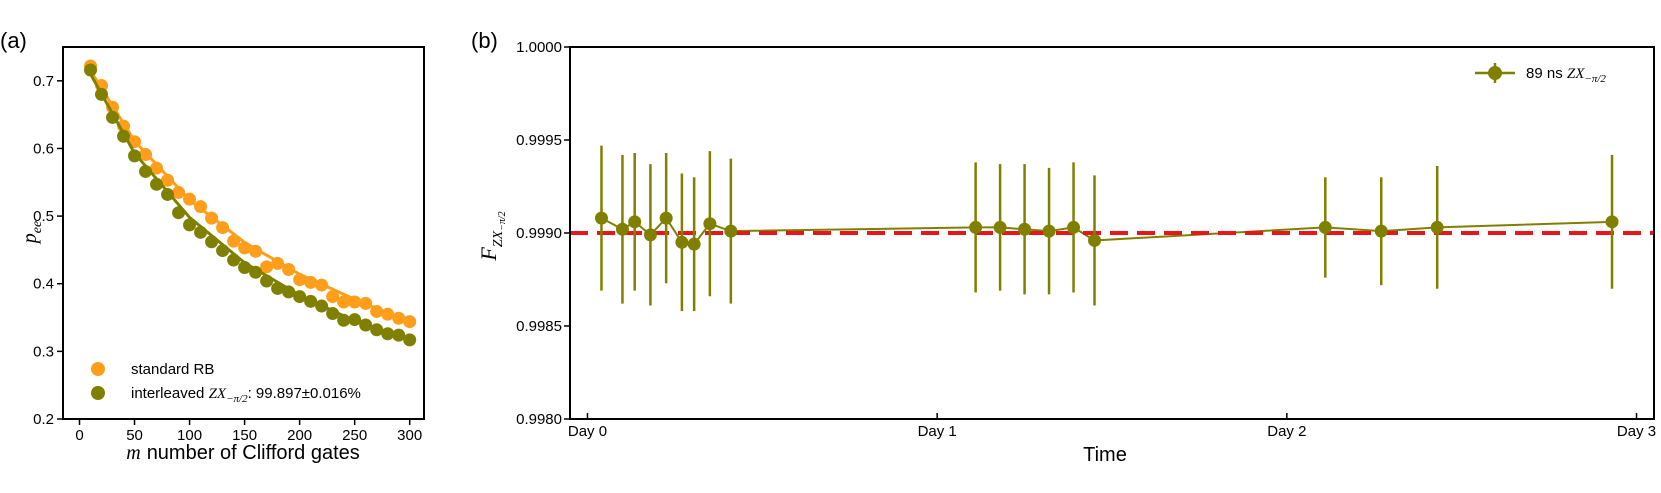 This screenshot has width=1661, height=493. Describe the element at coordinates (13, 40) in the screenshot. I see `panel-a-label: (a)` at that location.